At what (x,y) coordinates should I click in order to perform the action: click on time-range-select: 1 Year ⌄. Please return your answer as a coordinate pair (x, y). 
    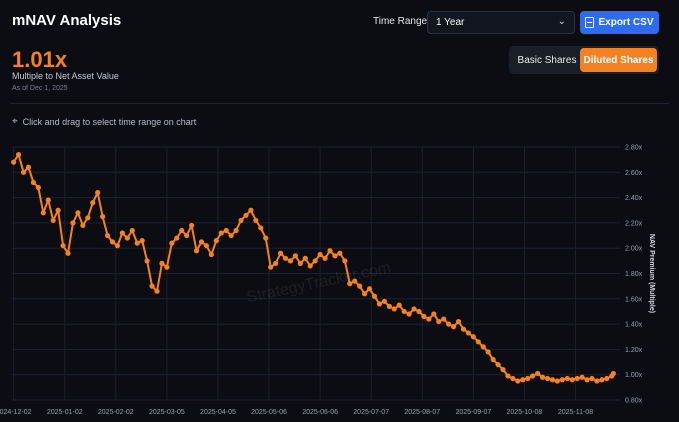
    Looking at the image, I should click on (501, 22).